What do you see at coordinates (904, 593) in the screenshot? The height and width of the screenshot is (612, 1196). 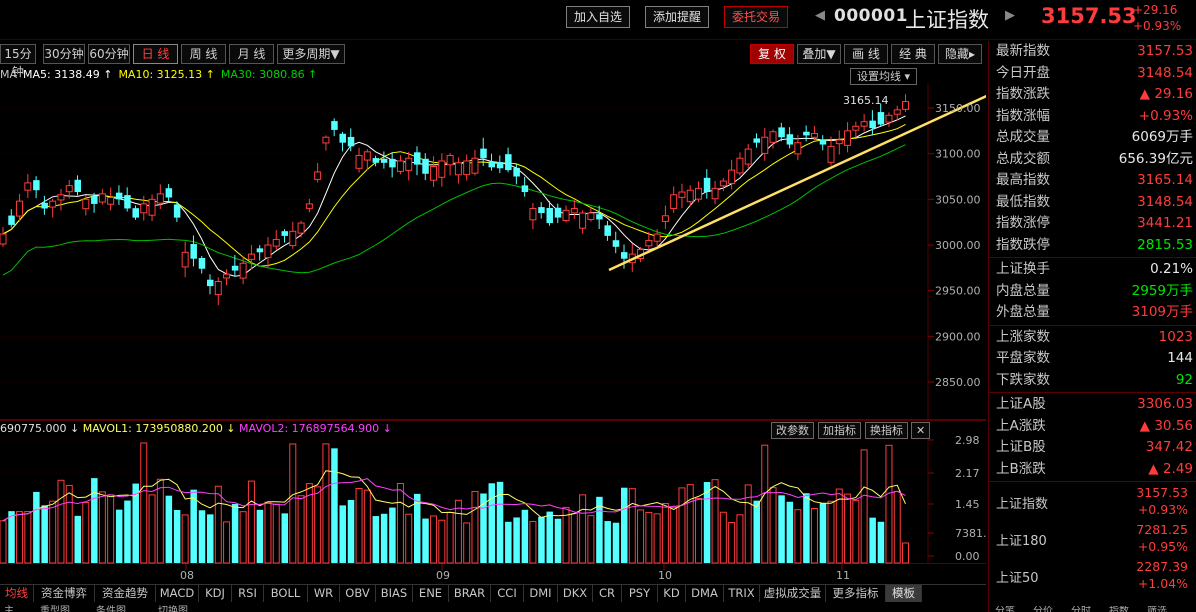 I see `indicator-tab: 模板` at bounding box center [904, 593].